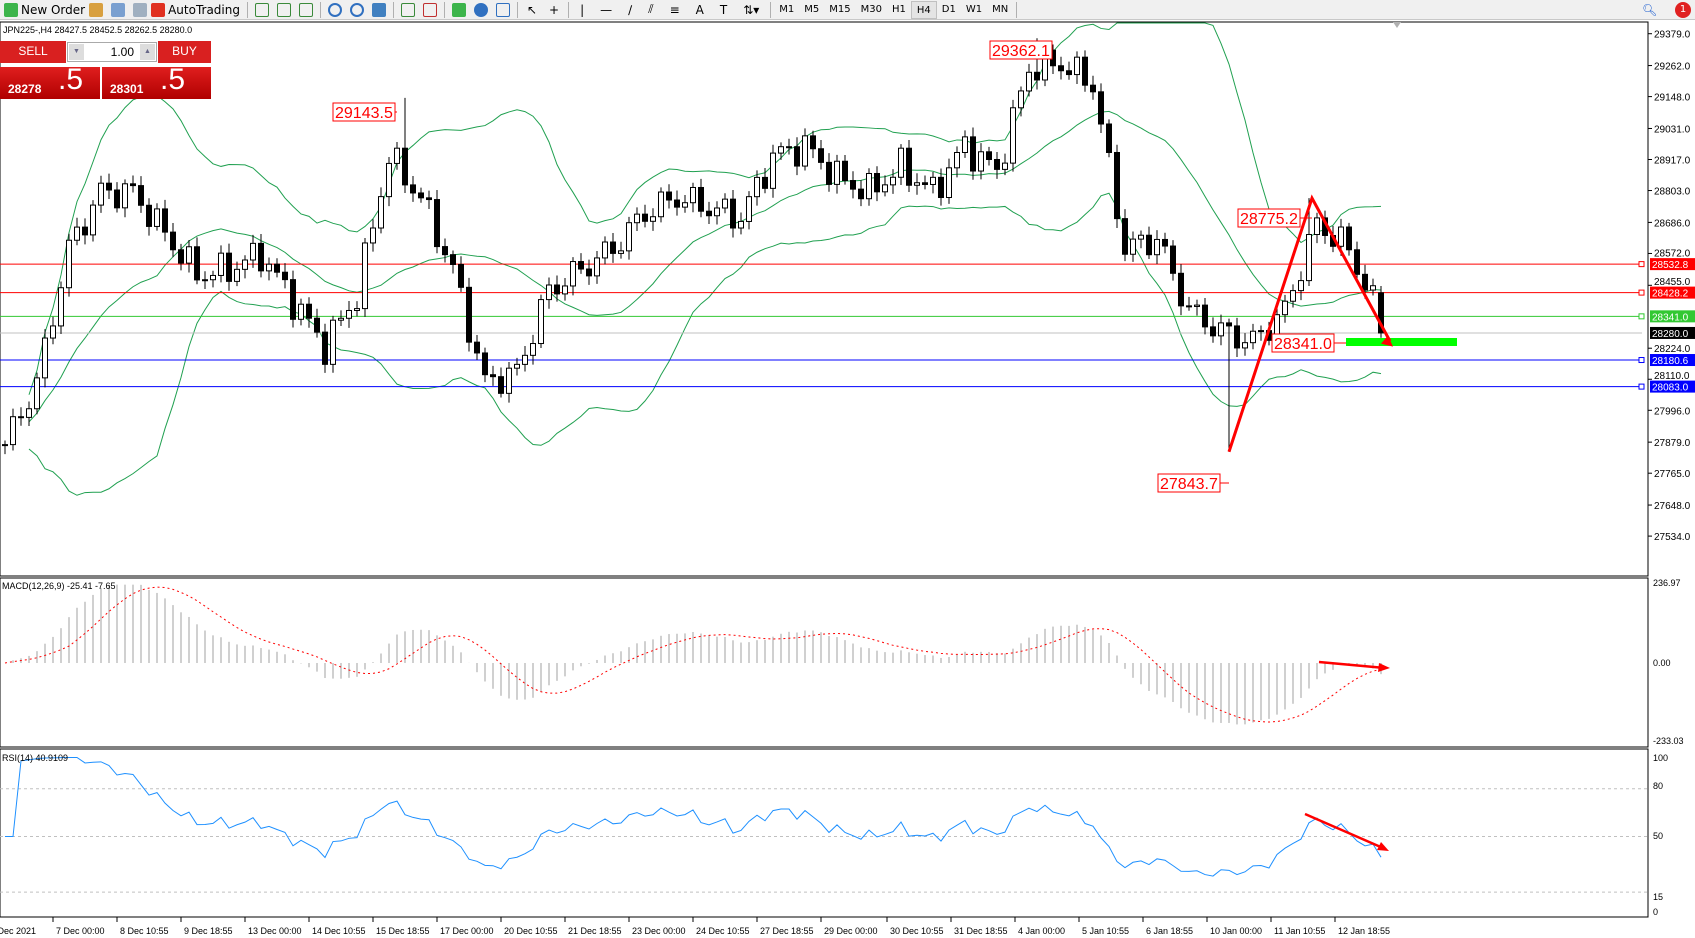 The height and width of the screenshot is (938, 1695). What do you see at coordinates (334, 9) in the screenshot?
I see `zoom-in-icon` at bounding box center [334, 9].